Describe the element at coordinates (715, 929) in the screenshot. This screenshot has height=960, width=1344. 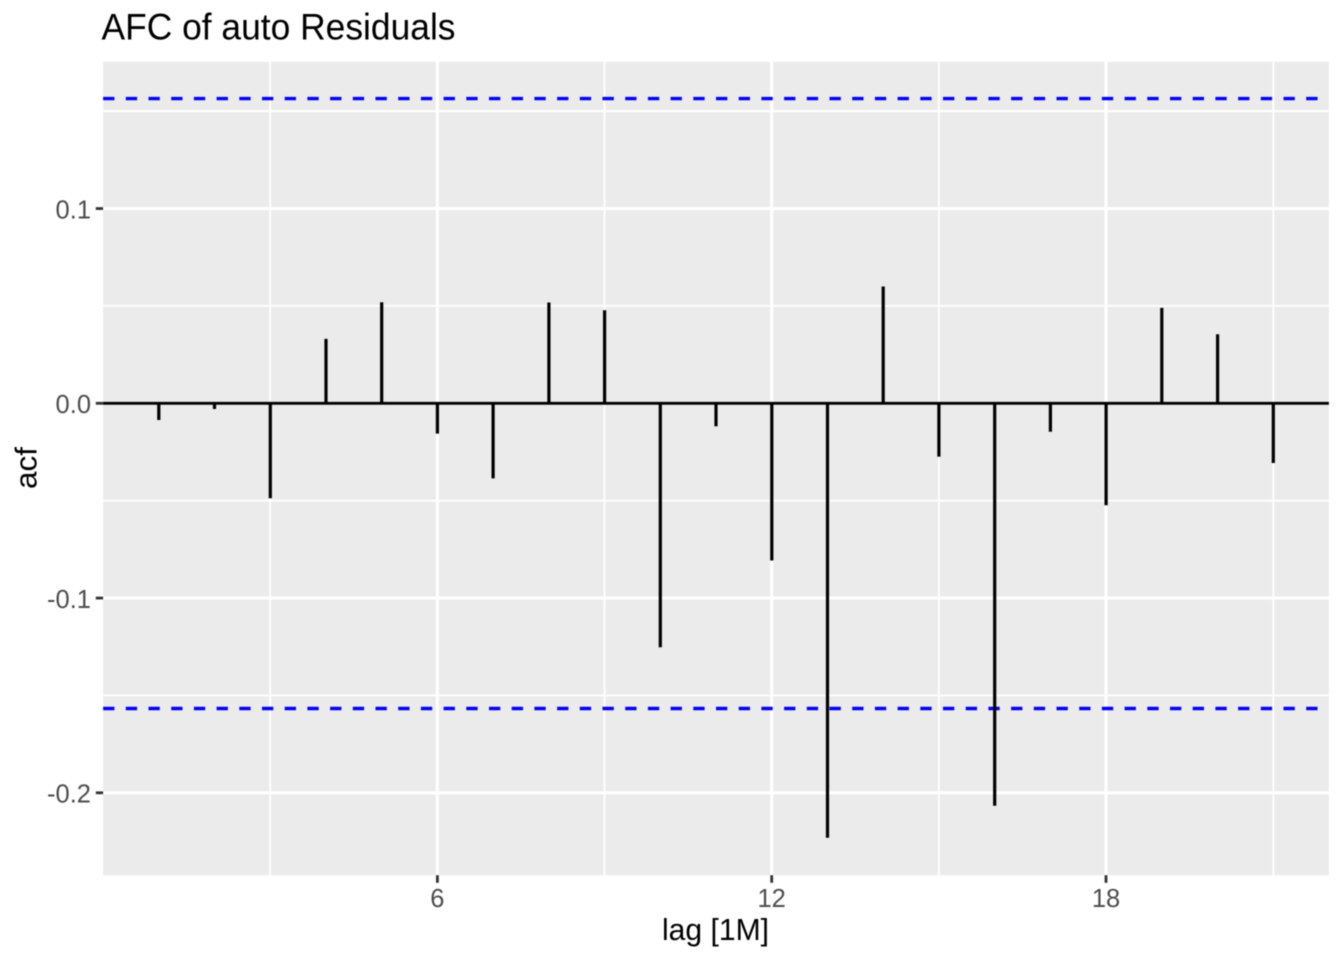
I see `svg-text: lag [1M]` at that location.